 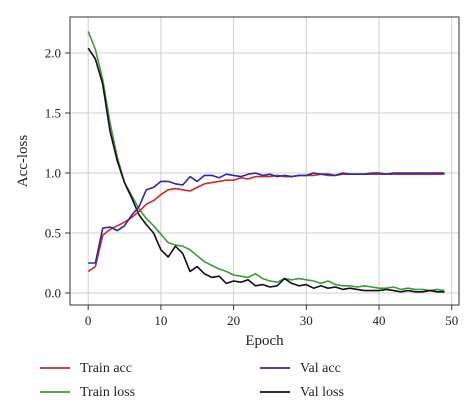 I want to click on x-tick-label: 0, so click(x=88, y=320).